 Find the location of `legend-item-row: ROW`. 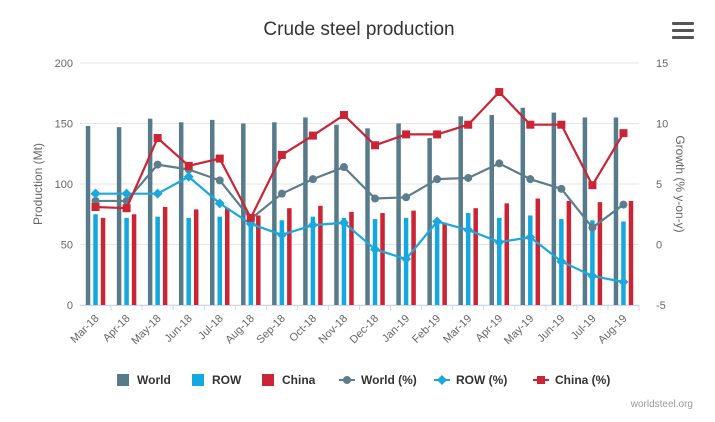

legend-item-row: ROW is located at coordinates (217, 380).